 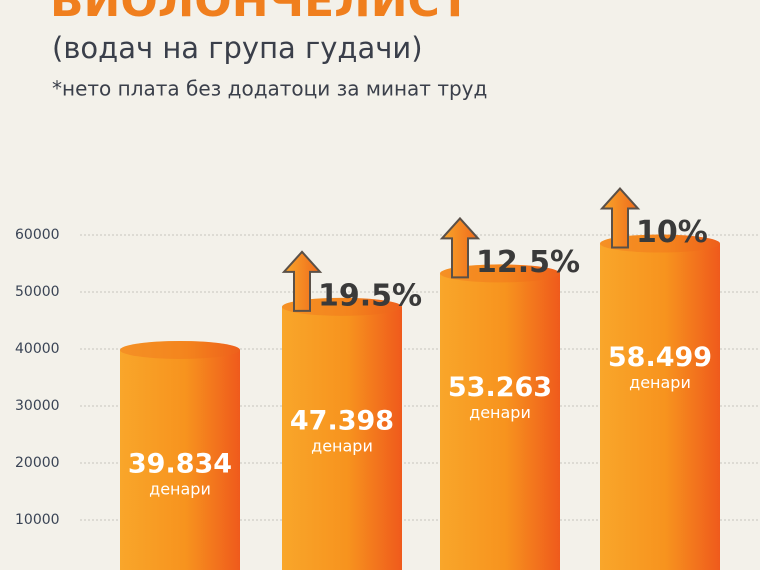 What do you see at coordinates (342, 420) in the screenshot?
I see `value-label: 47.398` at bounding box center [342, 420].